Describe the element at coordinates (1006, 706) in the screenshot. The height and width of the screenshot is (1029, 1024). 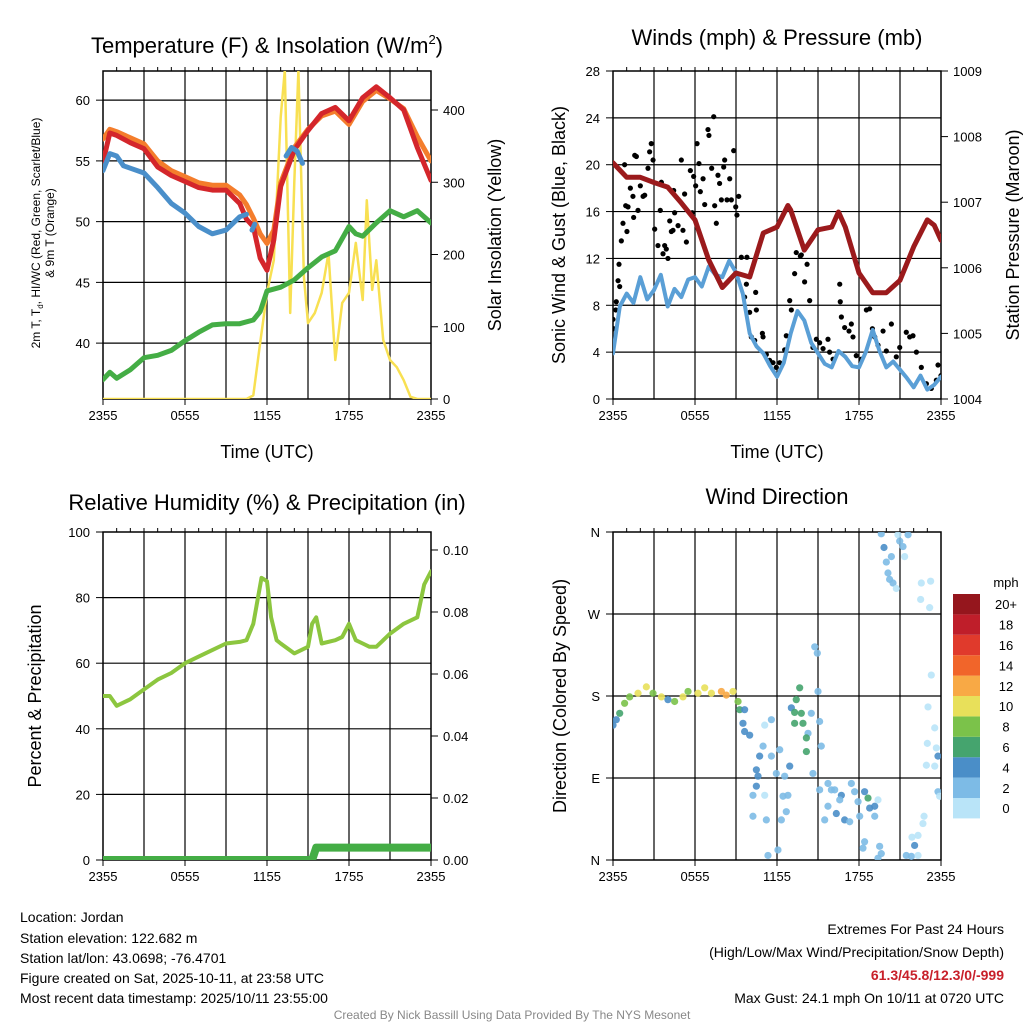
I see `legend-label: 10` at that location.